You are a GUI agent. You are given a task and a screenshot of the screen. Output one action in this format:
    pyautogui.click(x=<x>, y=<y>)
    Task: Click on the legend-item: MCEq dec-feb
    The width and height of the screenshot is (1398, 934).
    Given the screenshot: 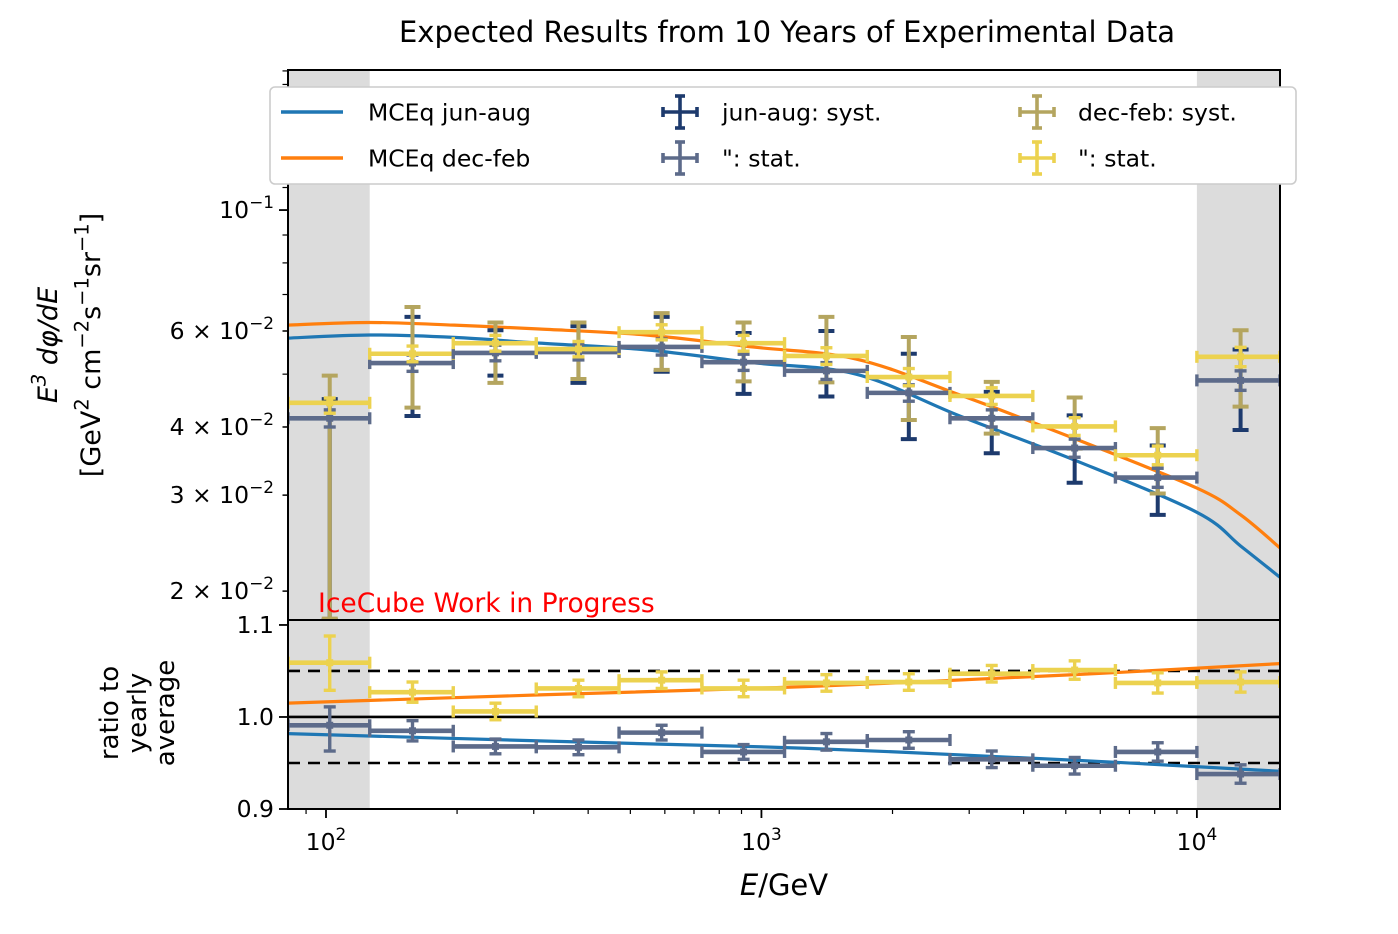 What is the action you would take?
    pyautogui.click(x=405, y=159)
    